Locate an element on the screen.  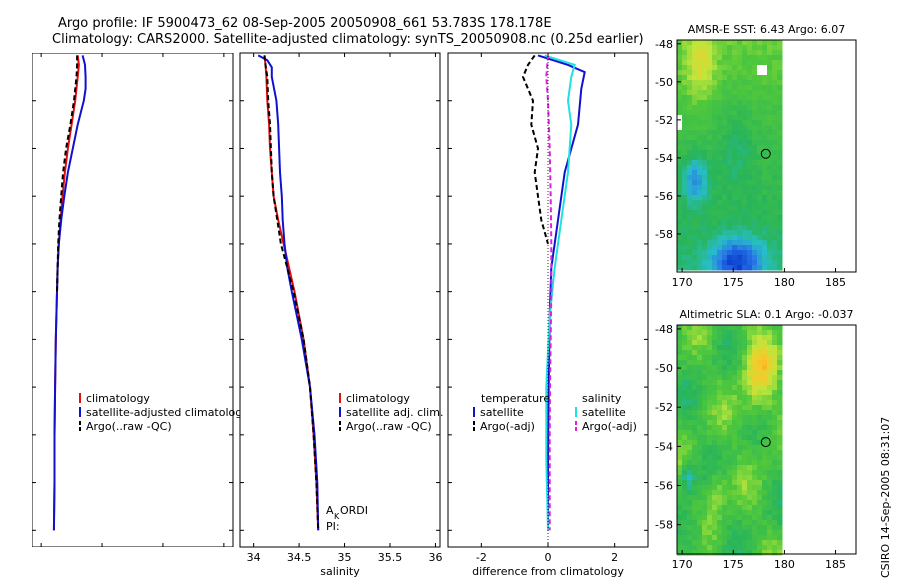
depth-tick-label: 0 is located at coordinates (23, 53).